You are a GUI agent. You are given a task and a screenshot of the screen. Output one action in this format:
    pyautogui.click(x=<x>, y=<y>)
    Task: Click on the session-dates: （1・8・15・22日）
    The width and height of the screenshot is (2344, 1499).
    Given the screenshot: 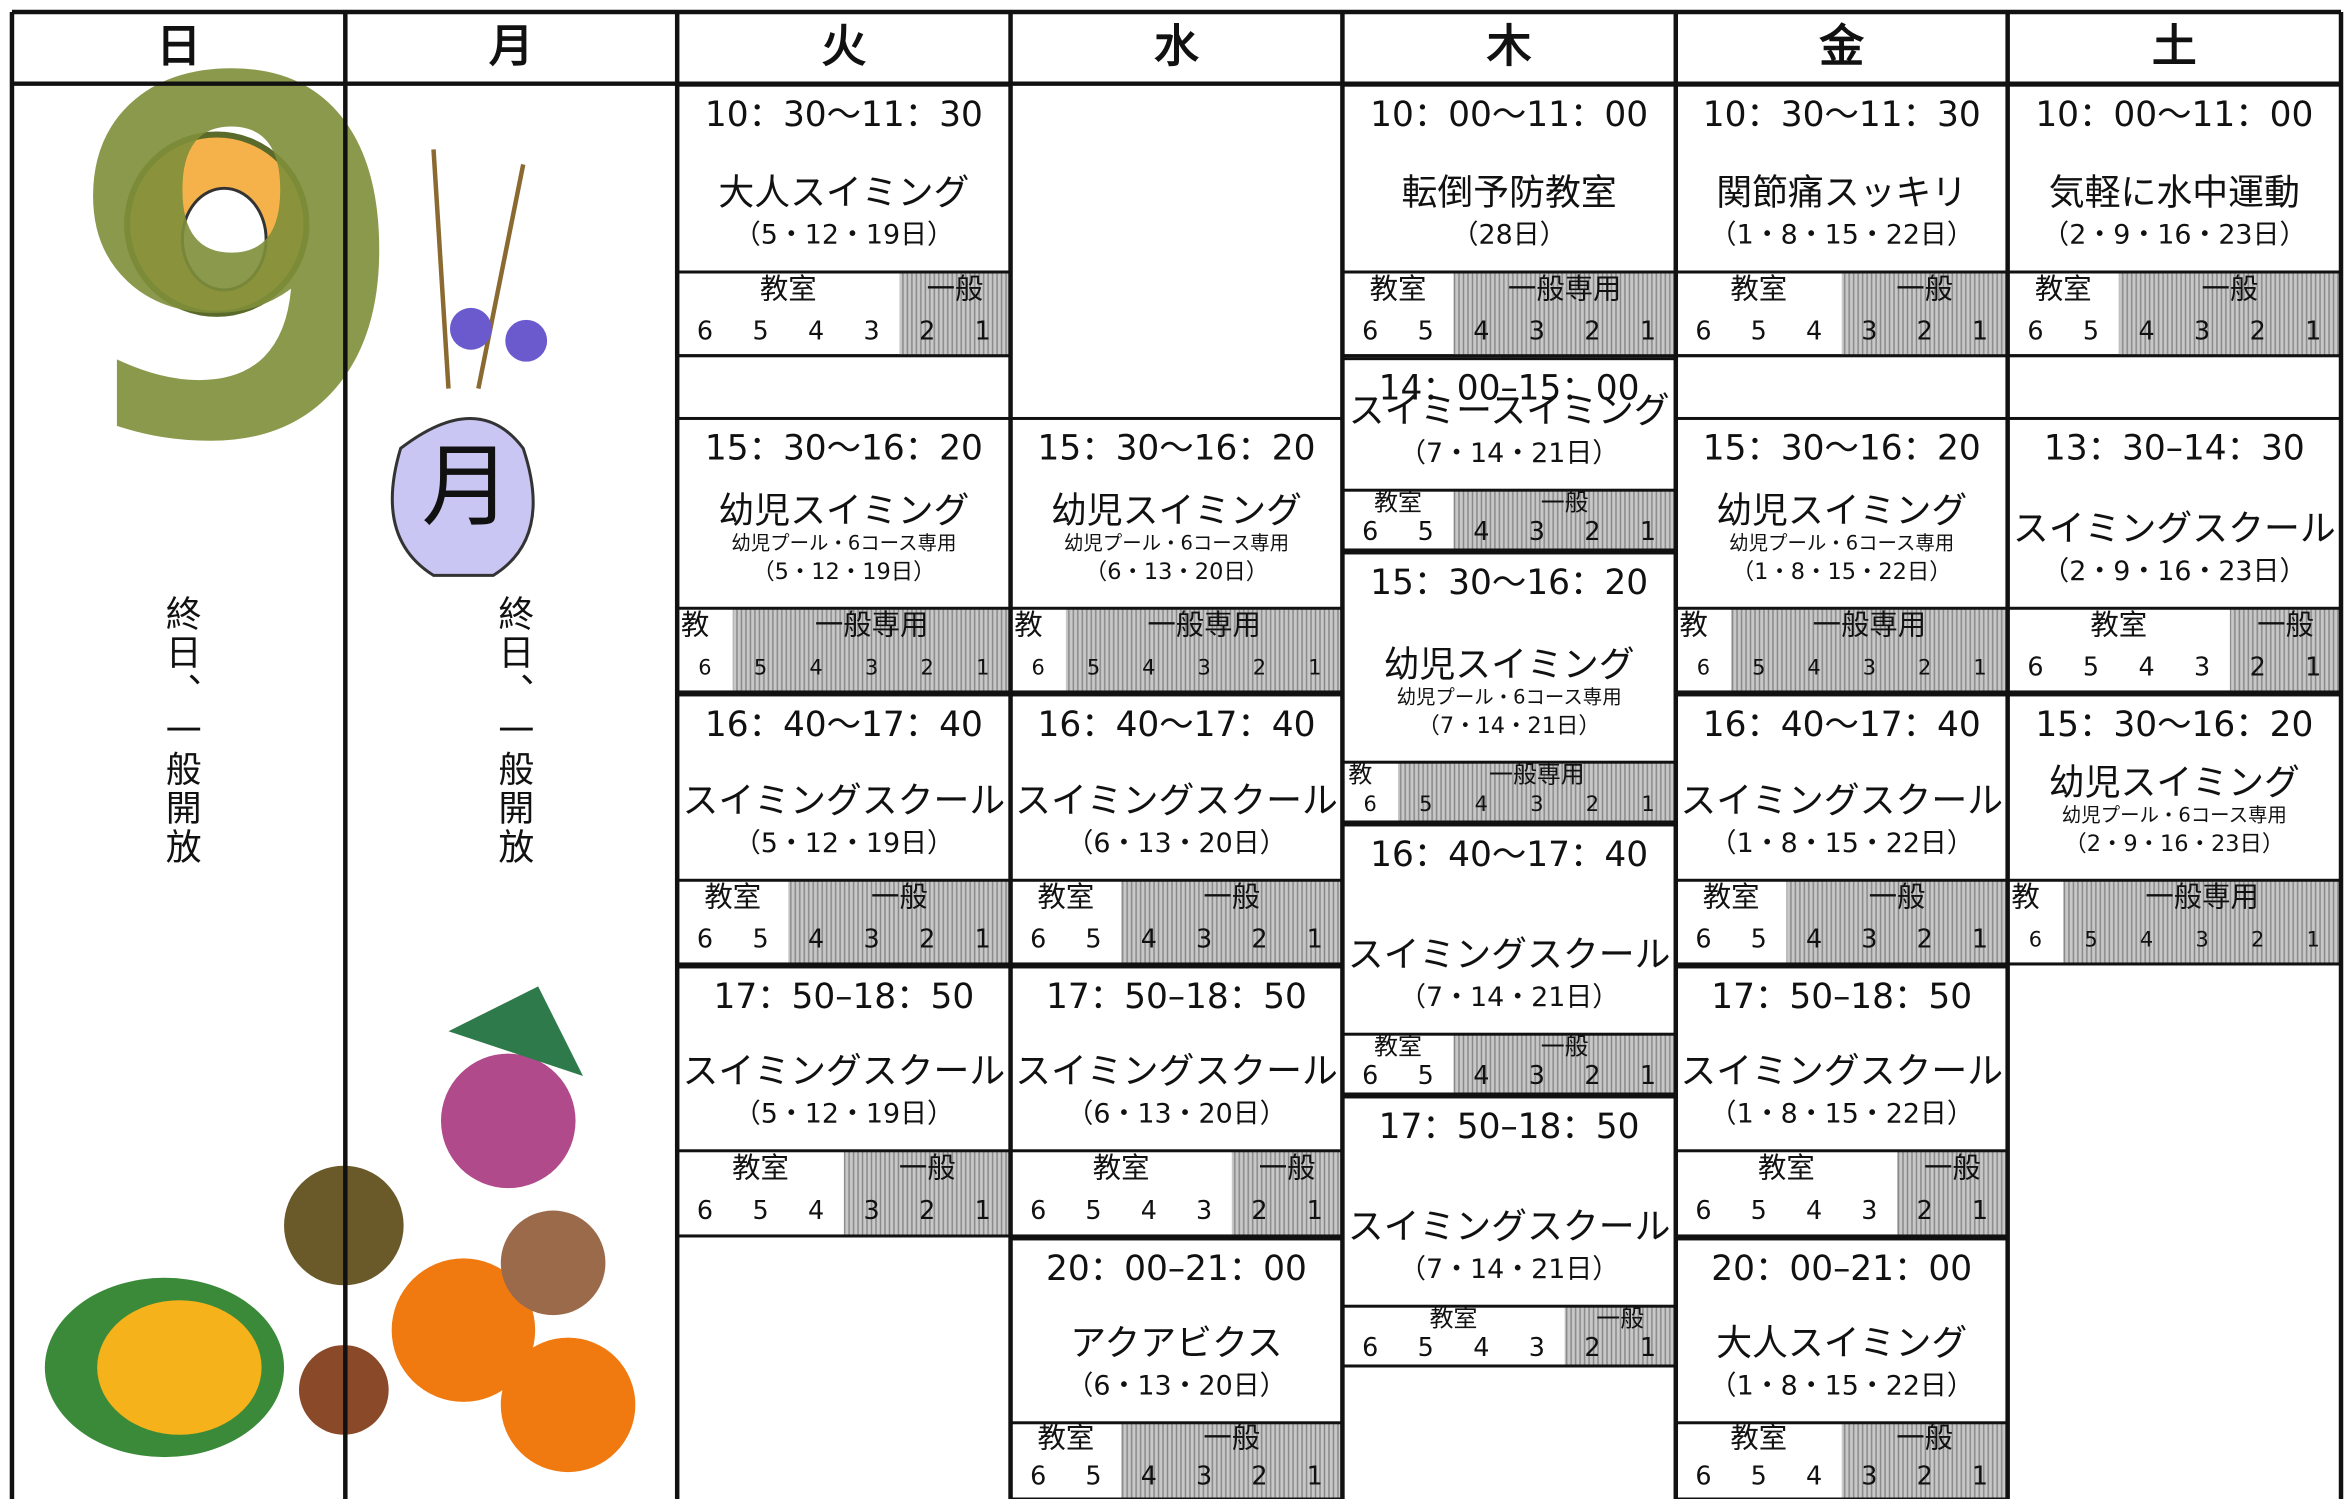 What is the action you would take?
    pyautogui.click(x=1842, y=572)
    